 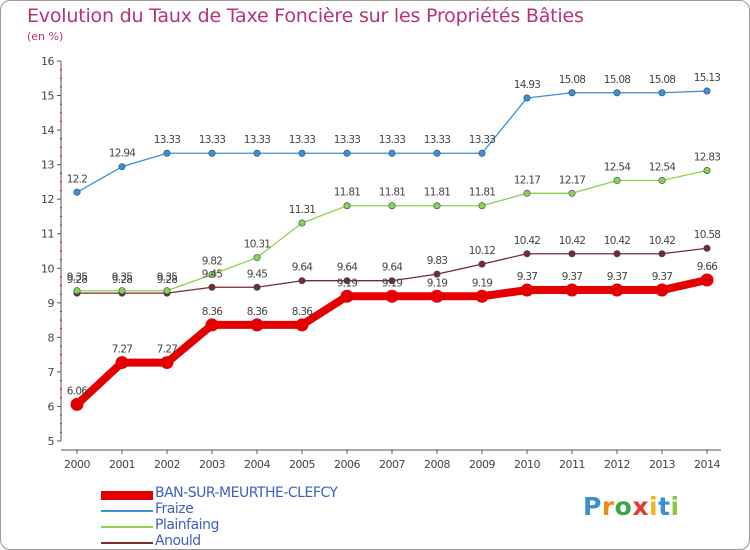 What do you see at coordinates (302, 464) in the screenshot?
I see `x-tick-label: 2005` at bounding box center [302, 464].